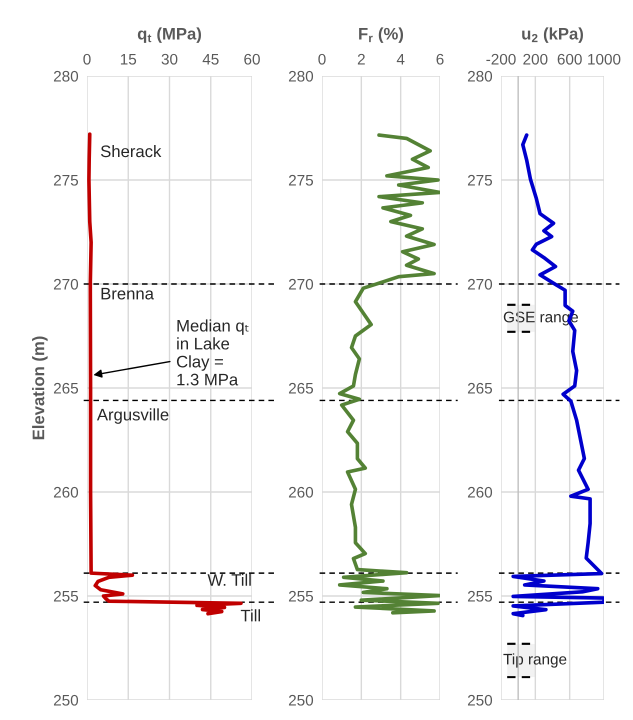  Describe the element at coordinates (570, 59) in the screenshot. I see `x-tick-label: 600` at that location.